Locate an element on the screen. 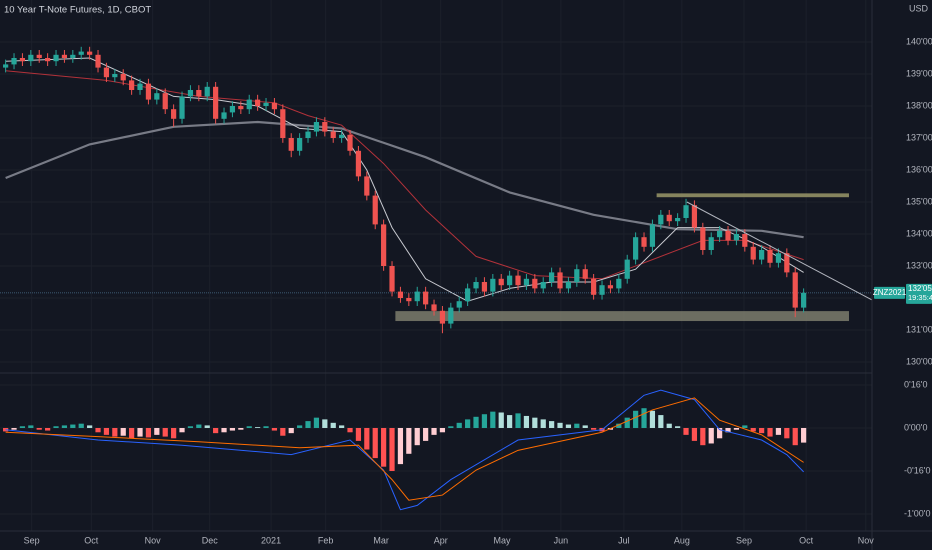 This screenshot has width=932, height=550. price-zone is located at coordinates (752, 195).